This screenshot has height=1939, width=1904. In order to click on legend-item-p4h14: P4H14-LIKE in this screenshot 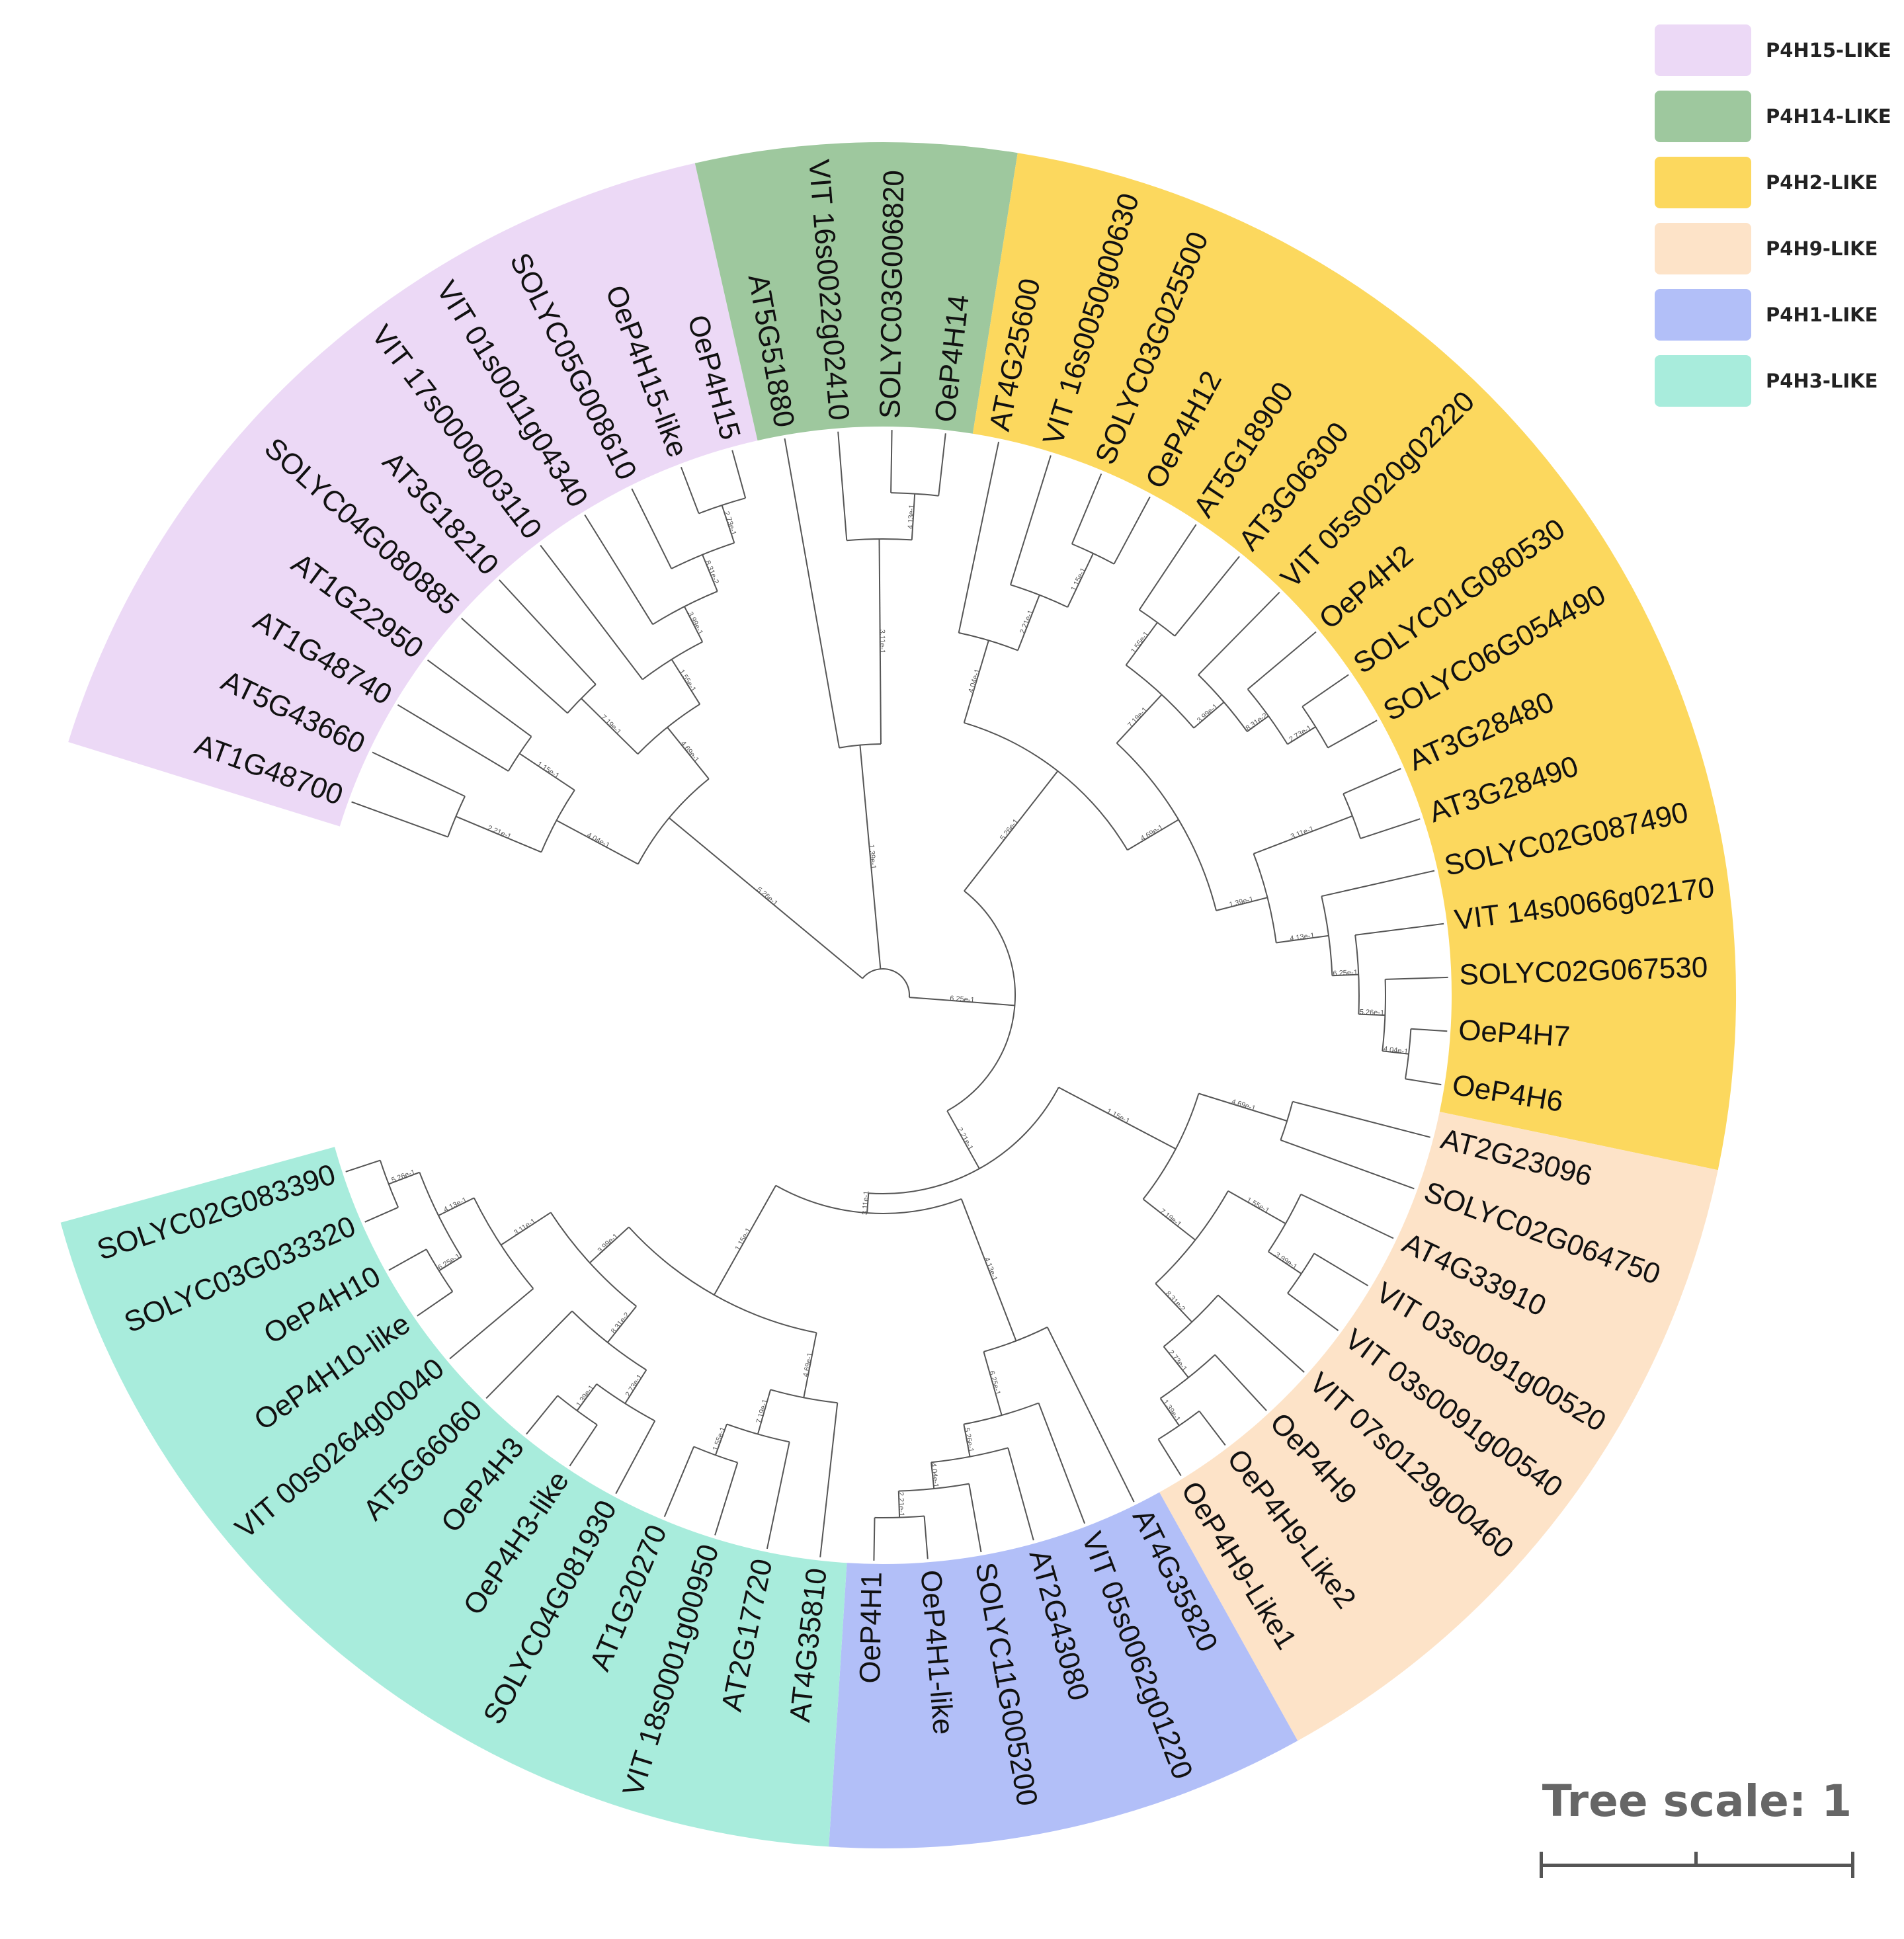, I will do `click(1774, 116)`.